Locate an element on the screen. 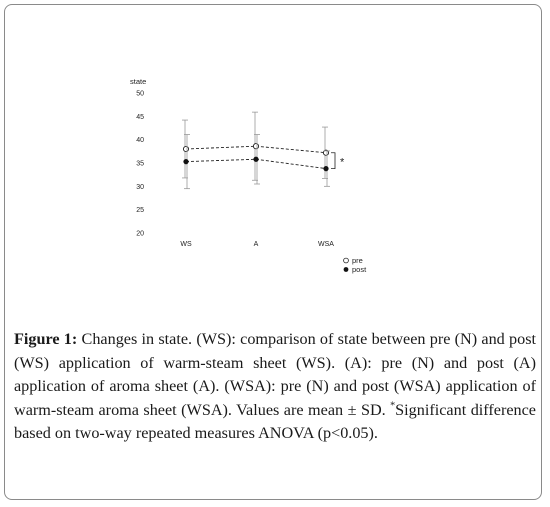 The image size is (550, 507). y-tick-label: 40 is located at coordinates (140, 140).